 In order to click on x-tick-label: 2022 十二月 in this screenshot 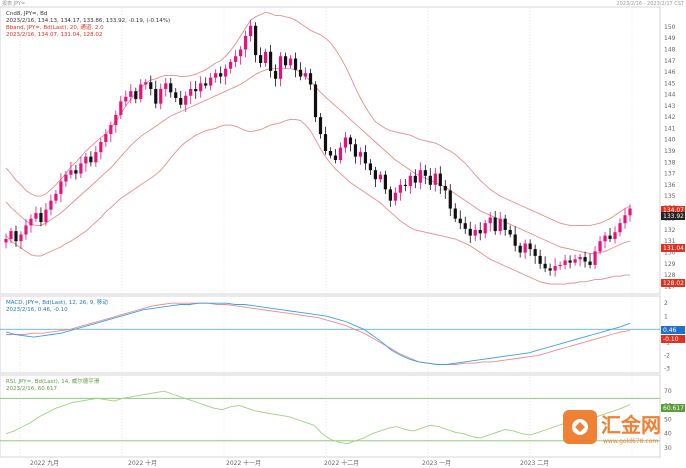, I will do `click(341, 463)`.